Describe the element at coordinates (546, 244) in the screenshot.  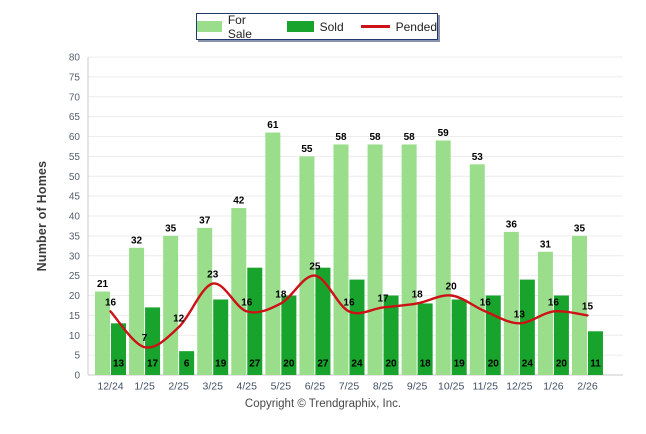
I see `for-sale-value-label: 31` at that location.